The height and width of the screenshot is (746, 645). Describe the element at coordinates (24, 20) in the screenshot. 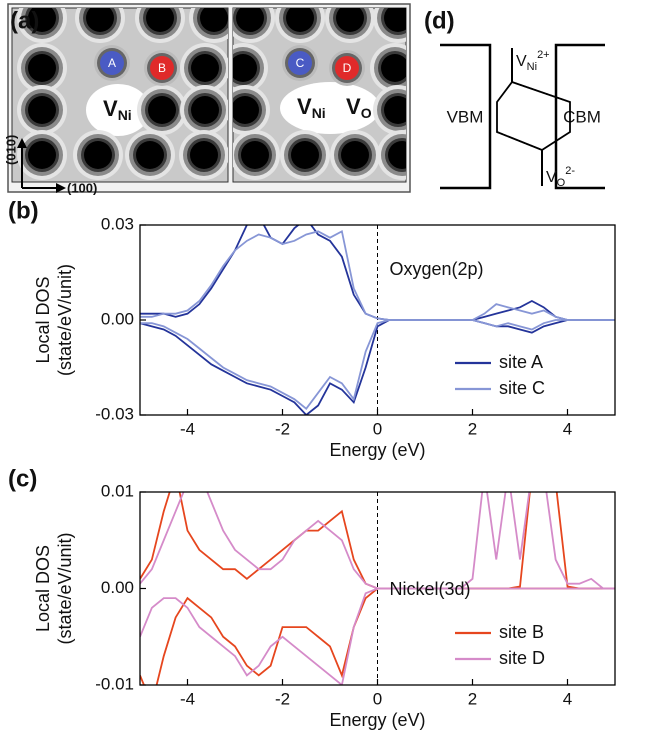

I see `panel-label: (a)` at that location.